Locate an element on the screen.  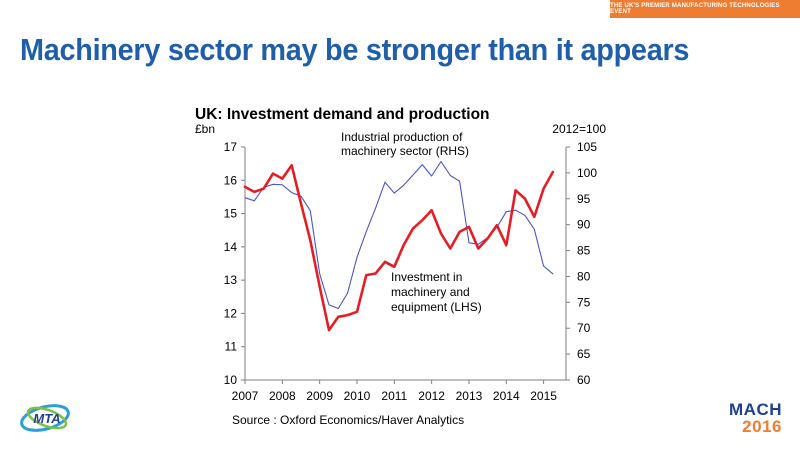
right-y-tick-label: 105 is located at coordinates (587, 147).